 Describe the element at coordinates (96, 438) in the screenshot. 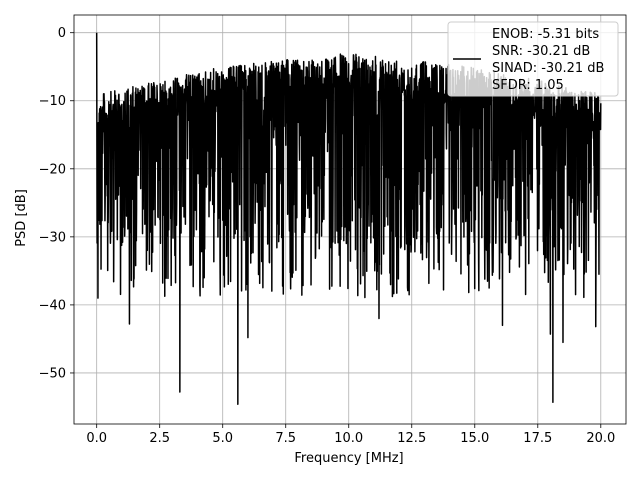

I see `x-tick-label: 0.0` at that location.